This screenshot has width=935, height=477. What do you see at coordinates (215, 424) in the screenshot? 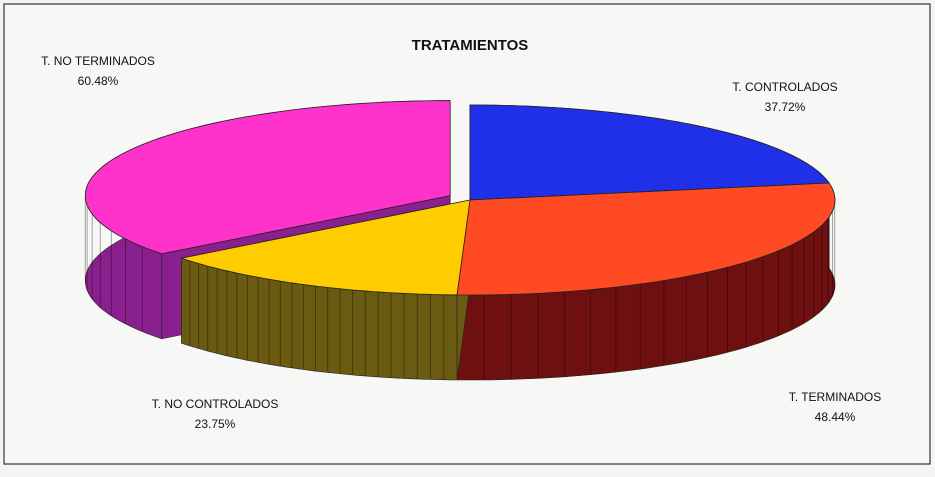
I see `slice-value-label: 23.75%` at bounding box center [215, 424].